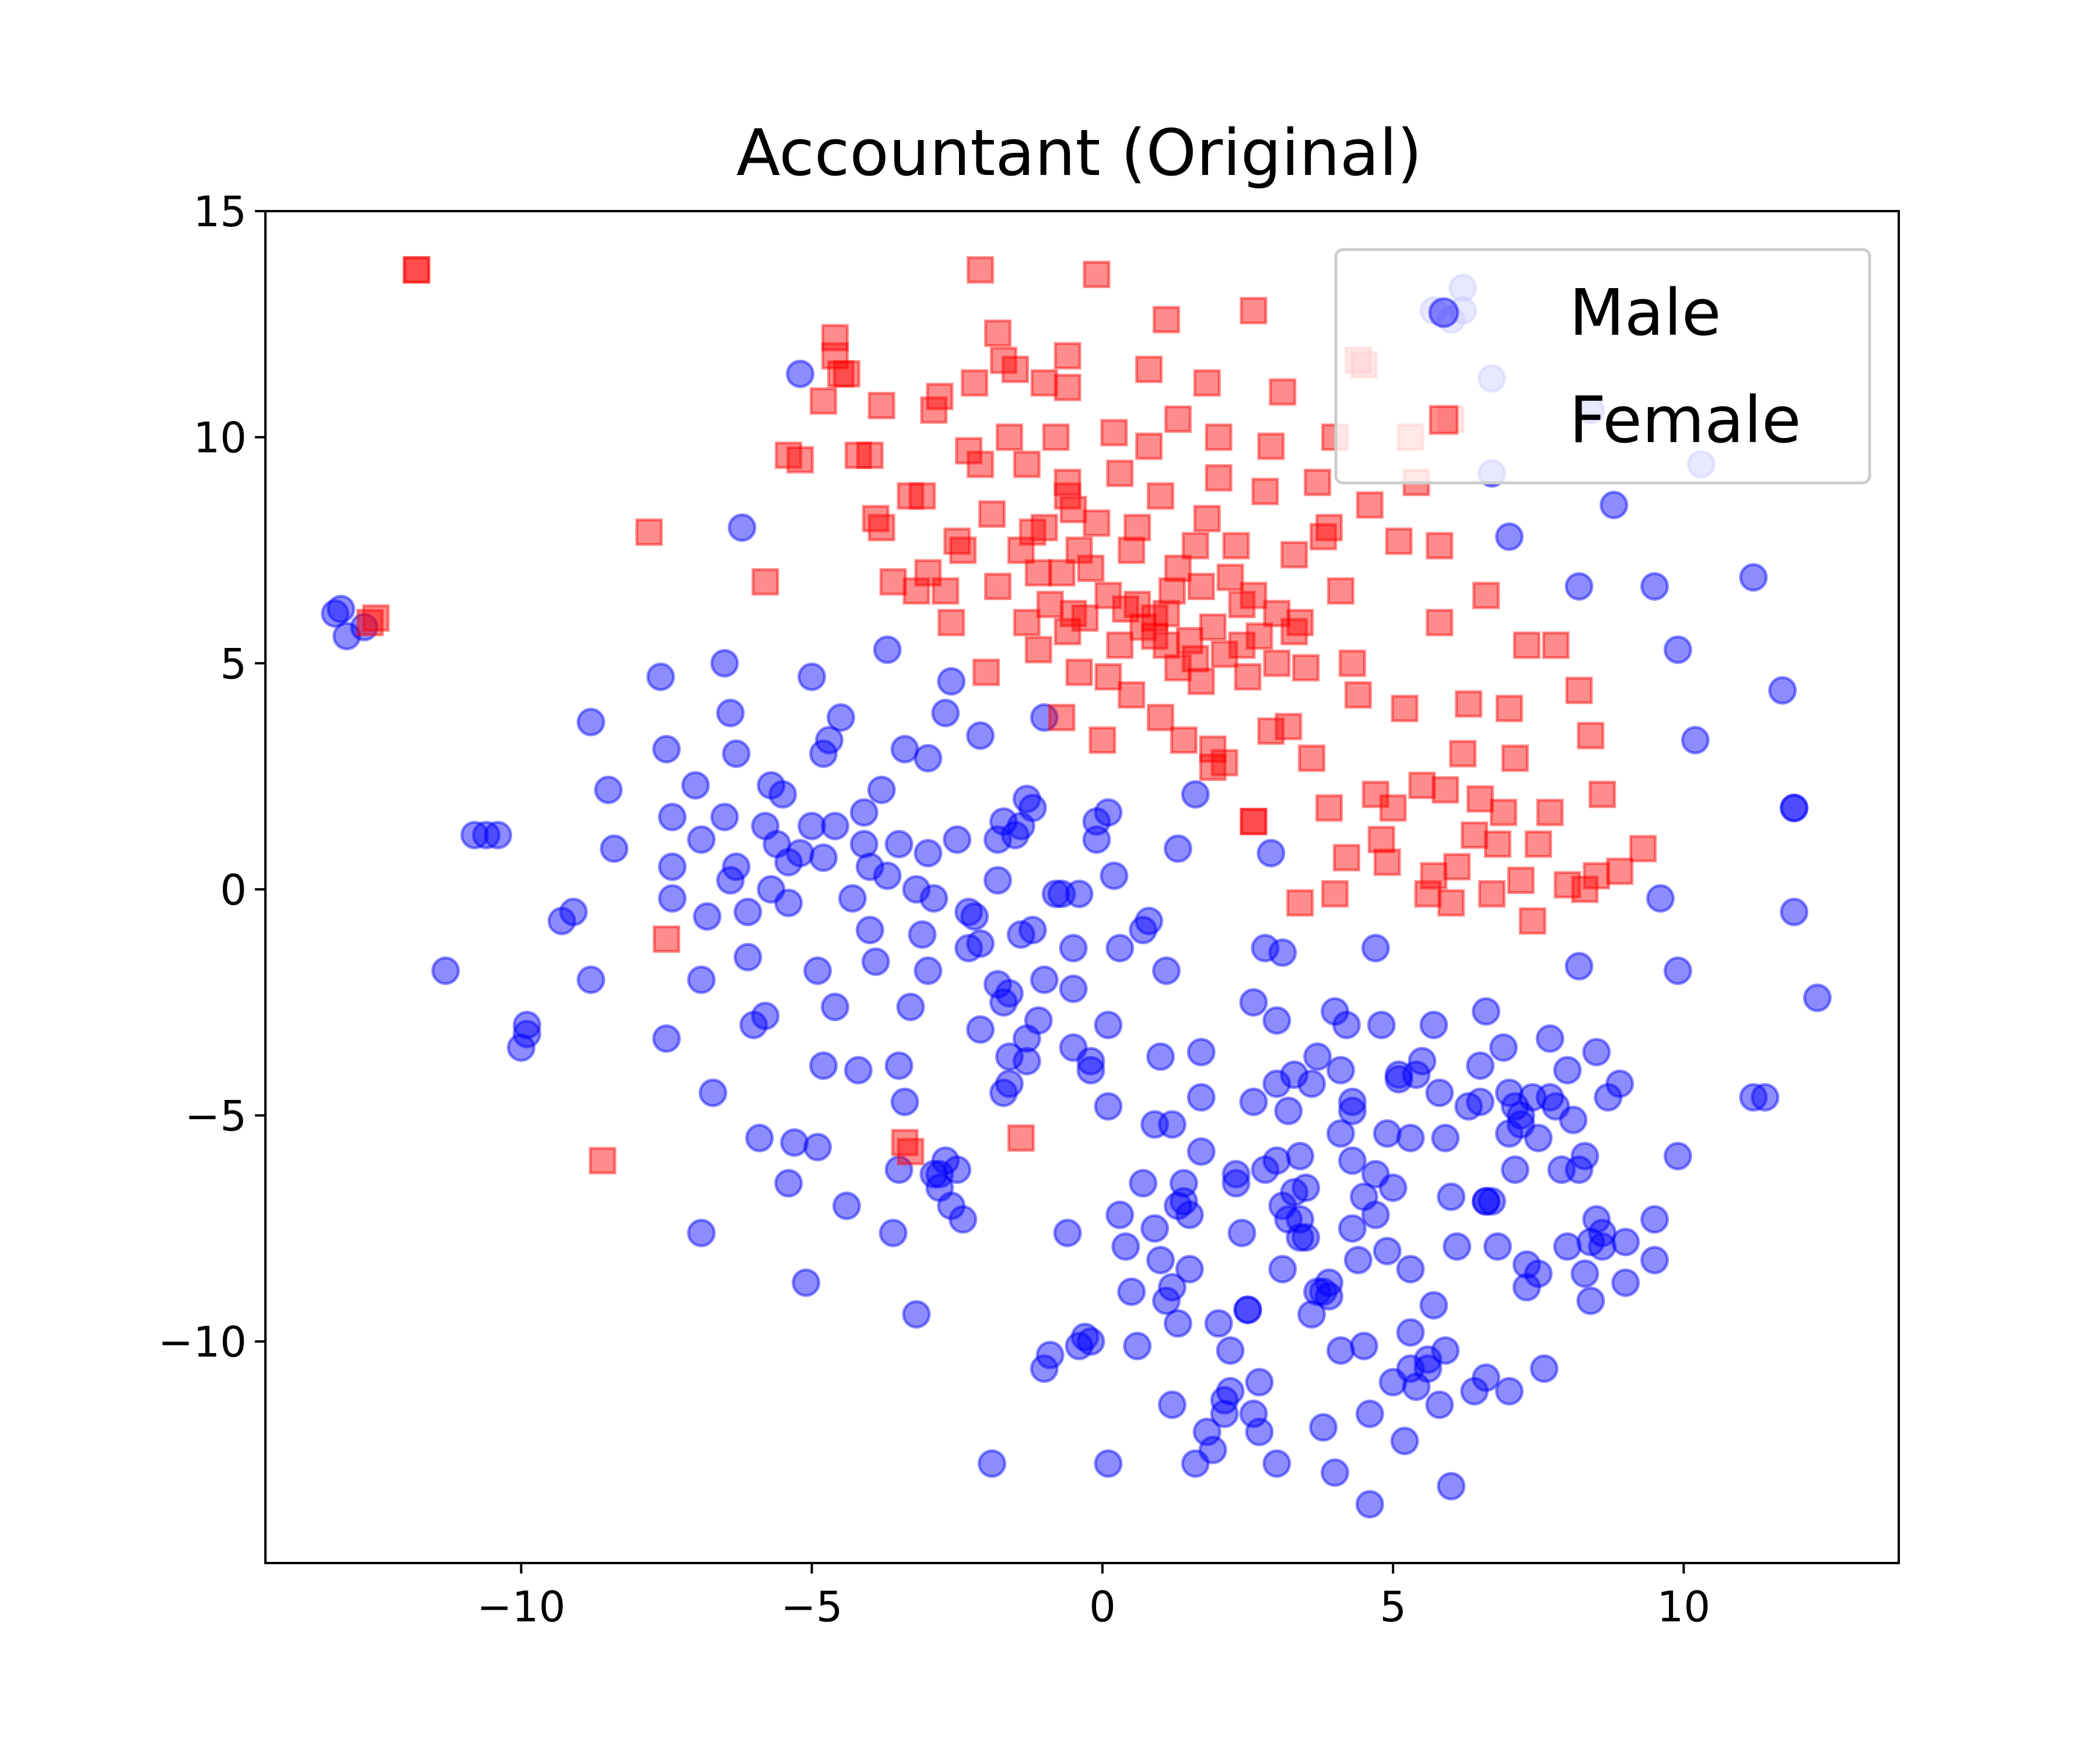  Describe the element at coordinates (202, 1341) in the screenshot. I see `y-tick-label: −10` at that location.